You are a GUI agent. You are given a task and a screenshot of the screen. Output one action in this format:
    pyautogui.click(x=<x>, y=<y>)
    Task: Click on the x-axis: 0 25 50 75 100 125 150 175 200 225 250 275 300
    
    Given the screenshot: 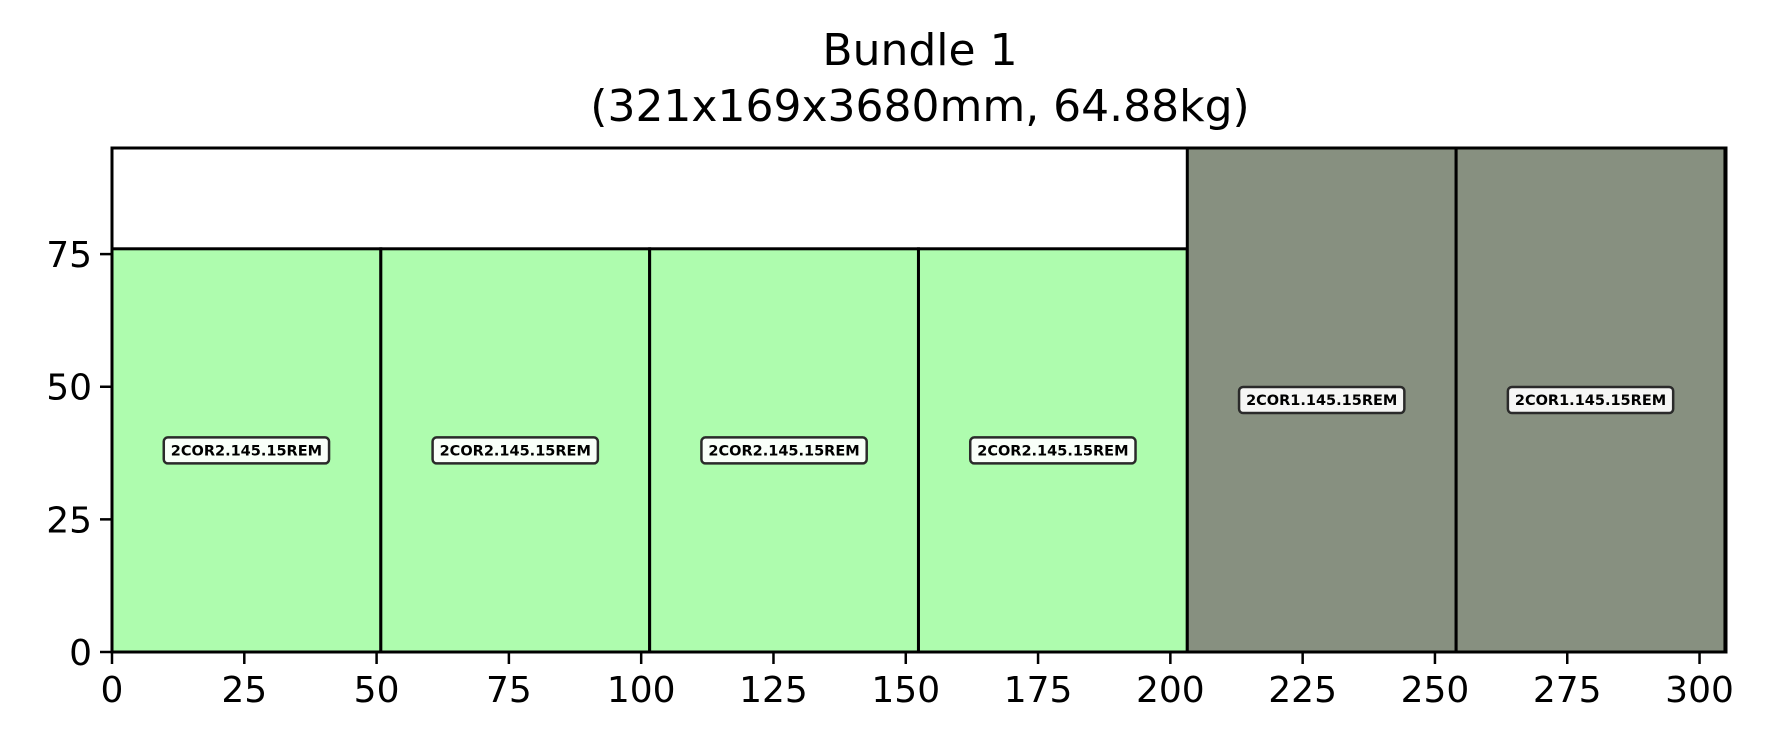 What is the action you would take?
    pyautogui.click(x=917, y=681)
    